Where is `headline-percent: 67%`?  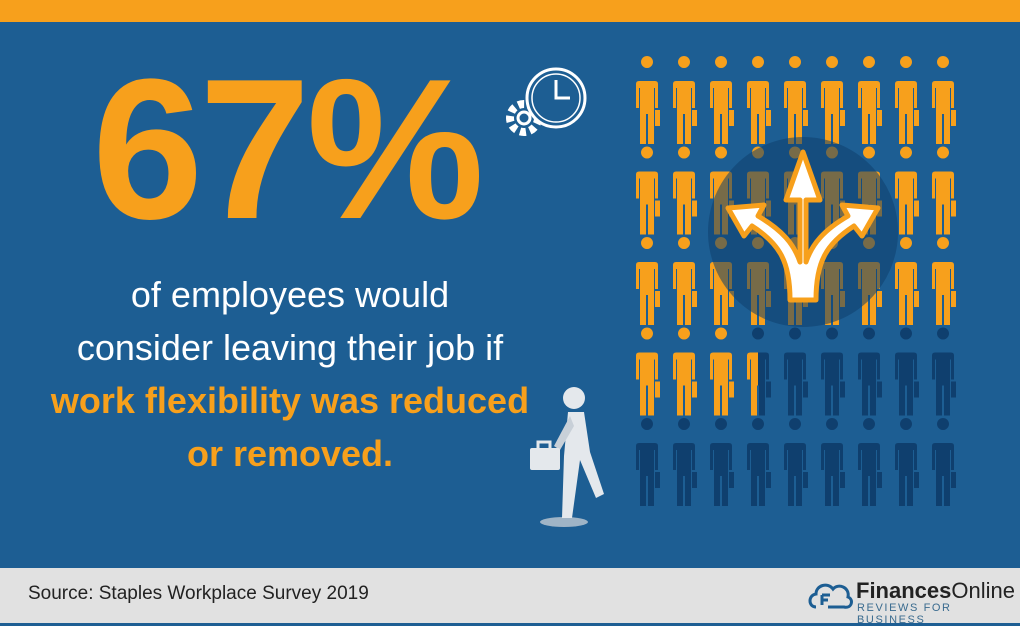 headline-percent: 67% is located at coordinates (288, 149).